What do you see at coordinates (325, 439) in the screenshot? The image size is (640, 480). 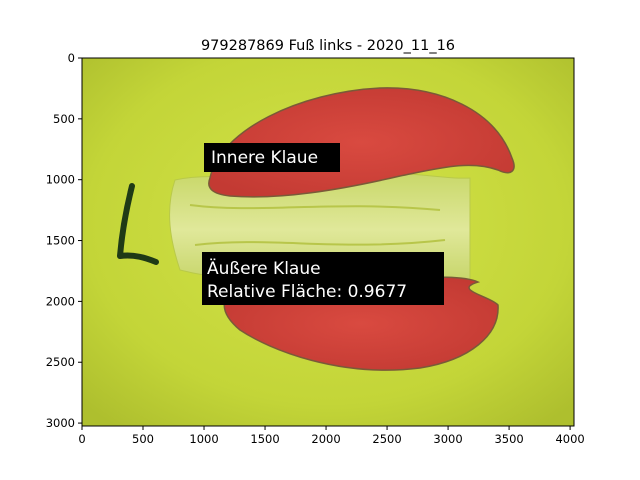 I see `x-tick-label: 2000` at bounding box center [325, 439].